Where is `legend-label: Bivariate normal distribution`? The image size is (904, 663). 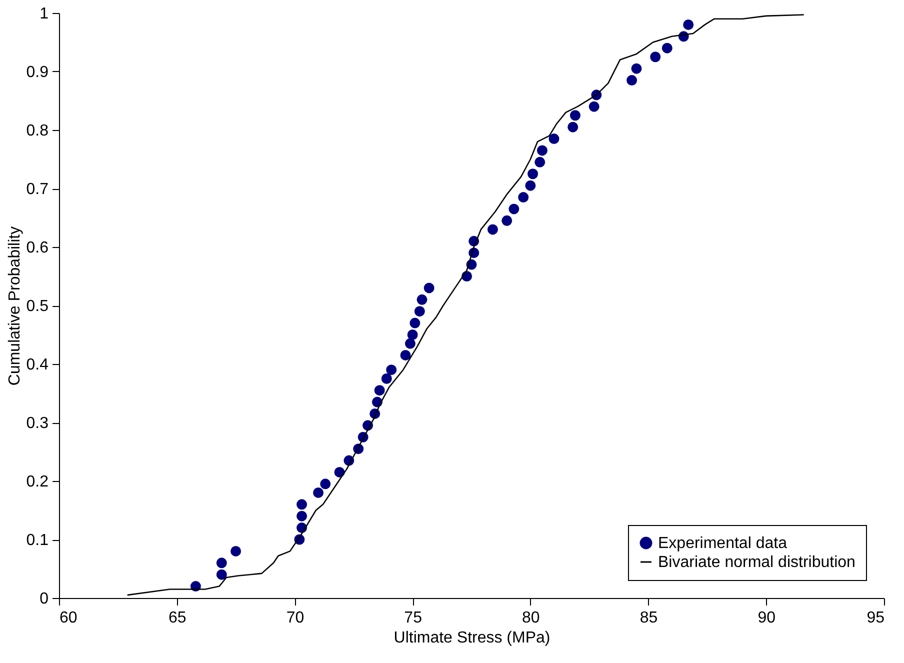 legend-label: Bivariate normal distribution is located at coordinates (757, 562).